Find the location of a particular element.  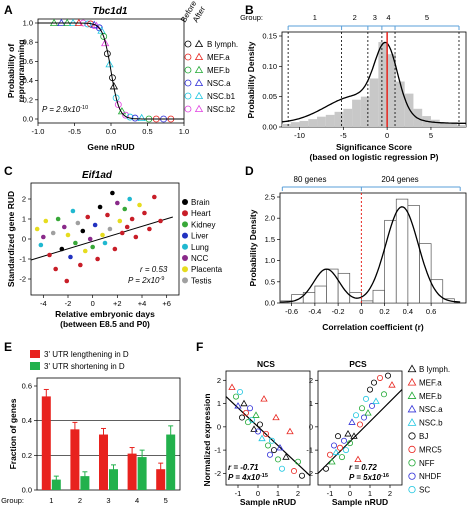

panel-a-ytick-label: 0.0 is located at coordinates (28, 119).